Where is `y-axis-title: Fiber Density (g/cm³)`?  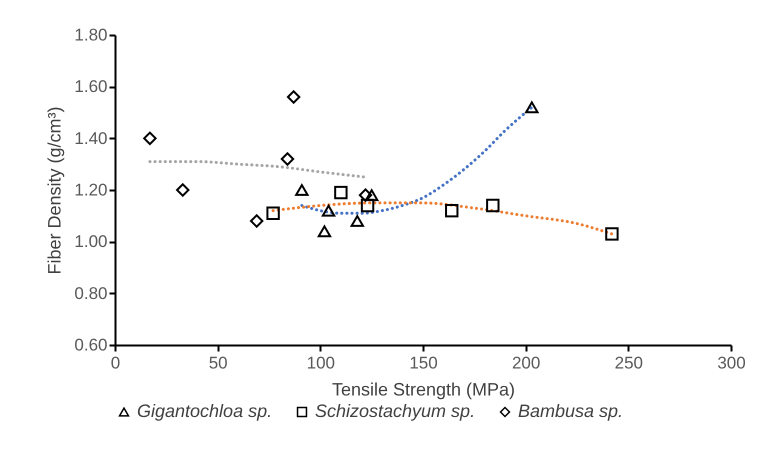 y-axis-title: Fiber Density (g/cm³) is located at coordinates (54, 190).